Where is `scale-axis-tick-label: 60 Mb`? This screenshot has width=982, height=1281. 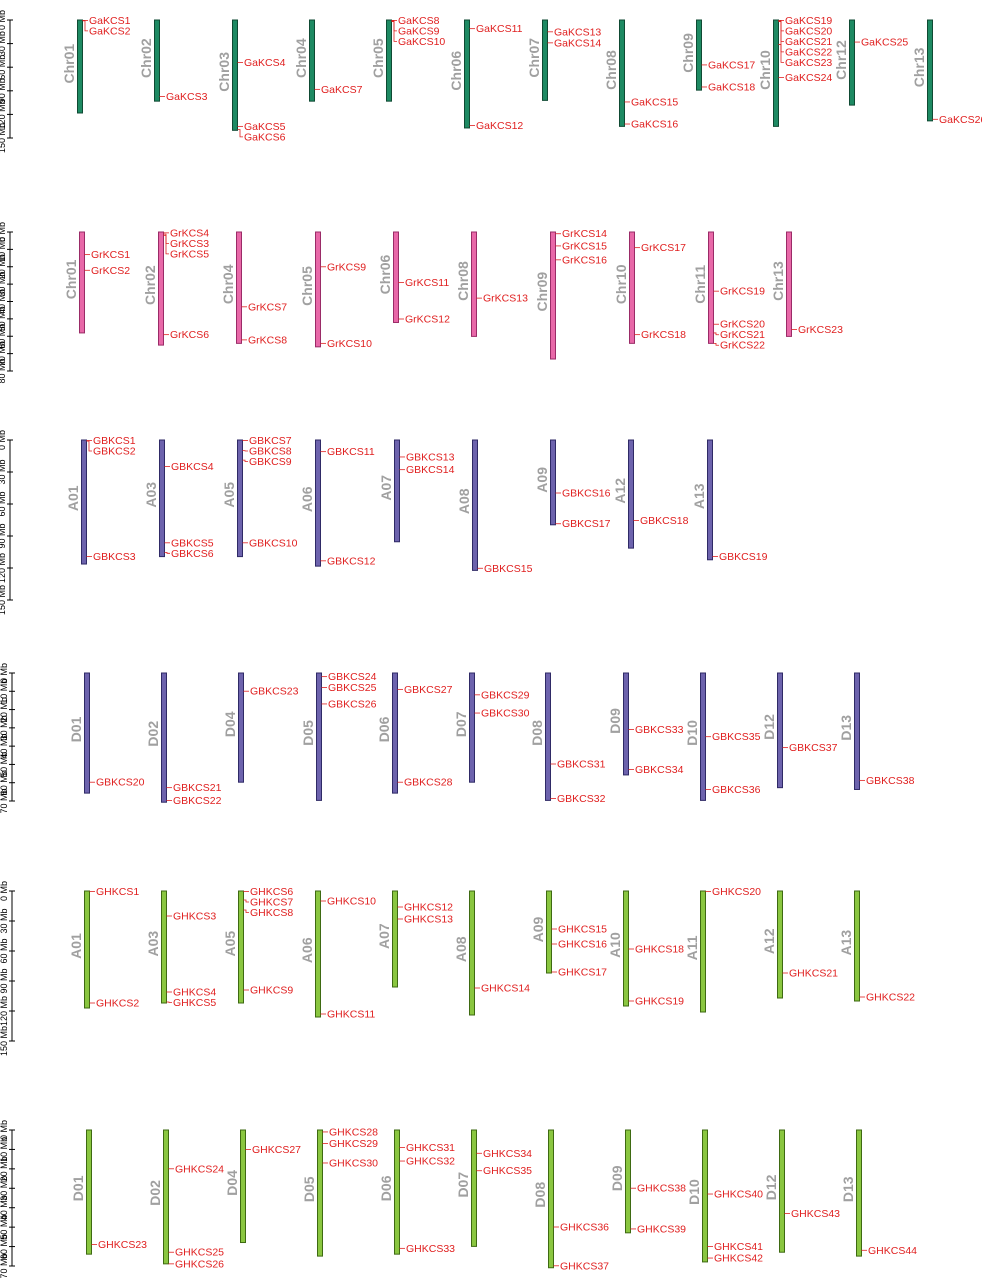 scale-axis-tick-label: 60 Mb is located at coordinates (4, 1246).